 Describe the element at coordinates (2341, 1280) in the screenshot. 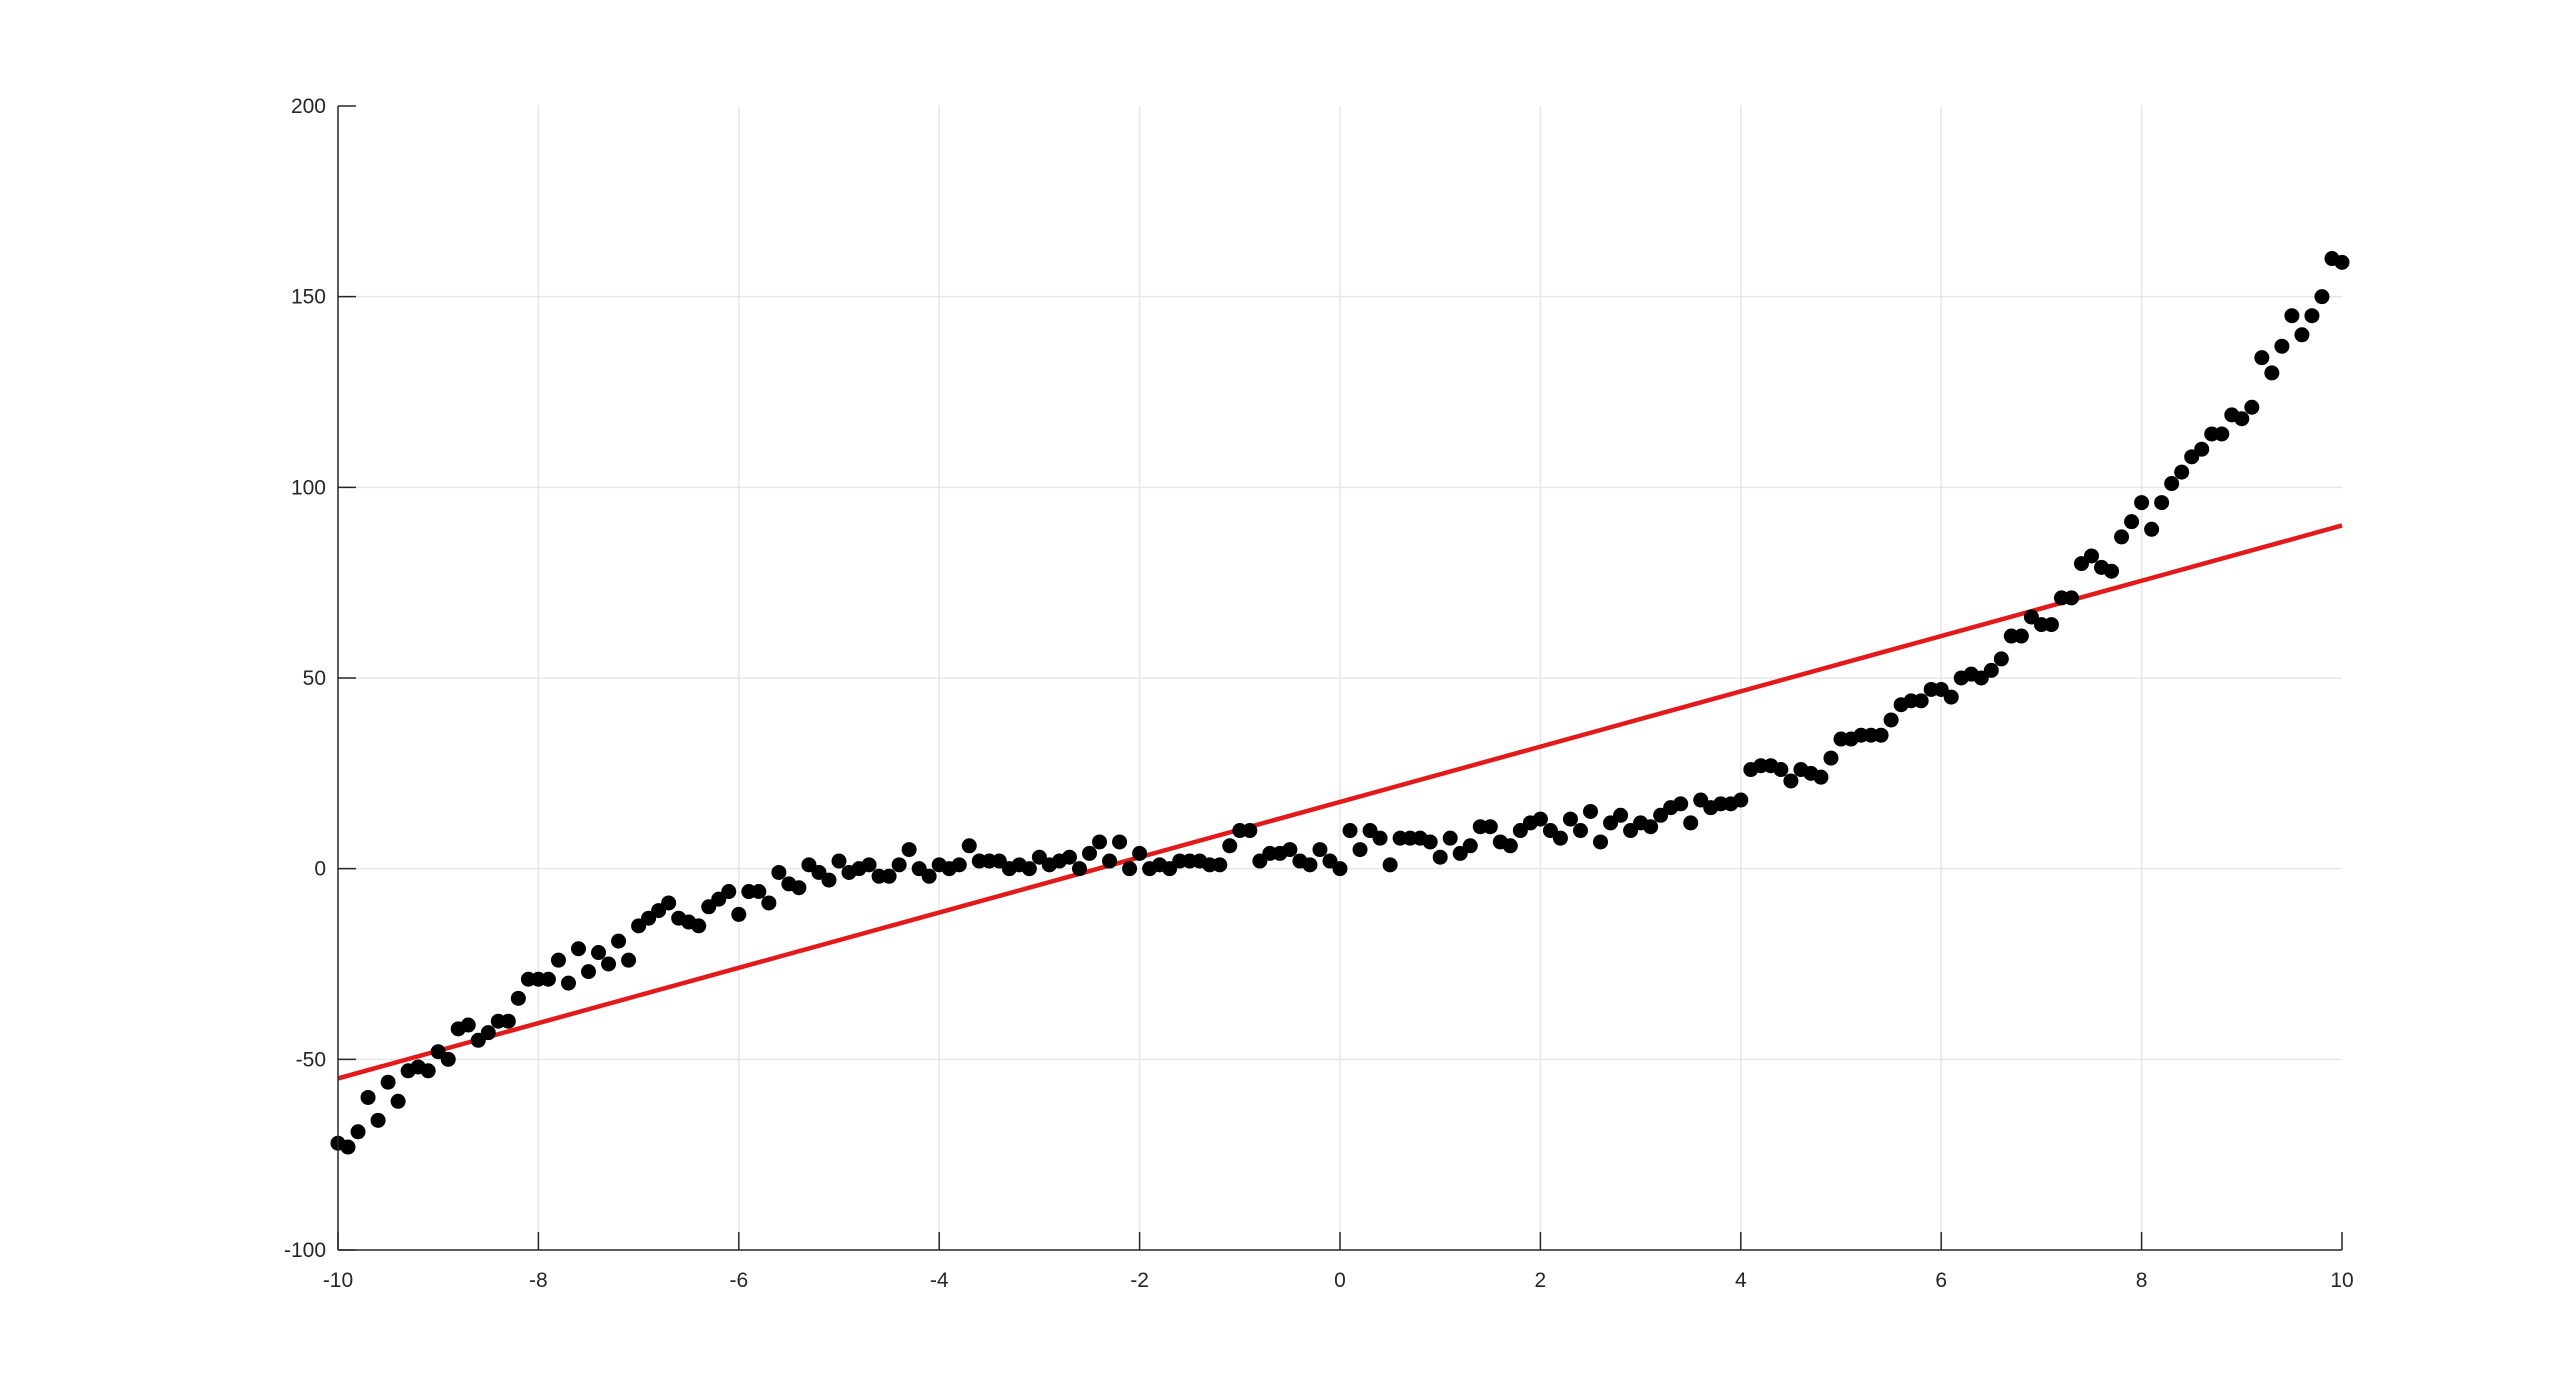

I see `x-tick-label: 10` at that location.